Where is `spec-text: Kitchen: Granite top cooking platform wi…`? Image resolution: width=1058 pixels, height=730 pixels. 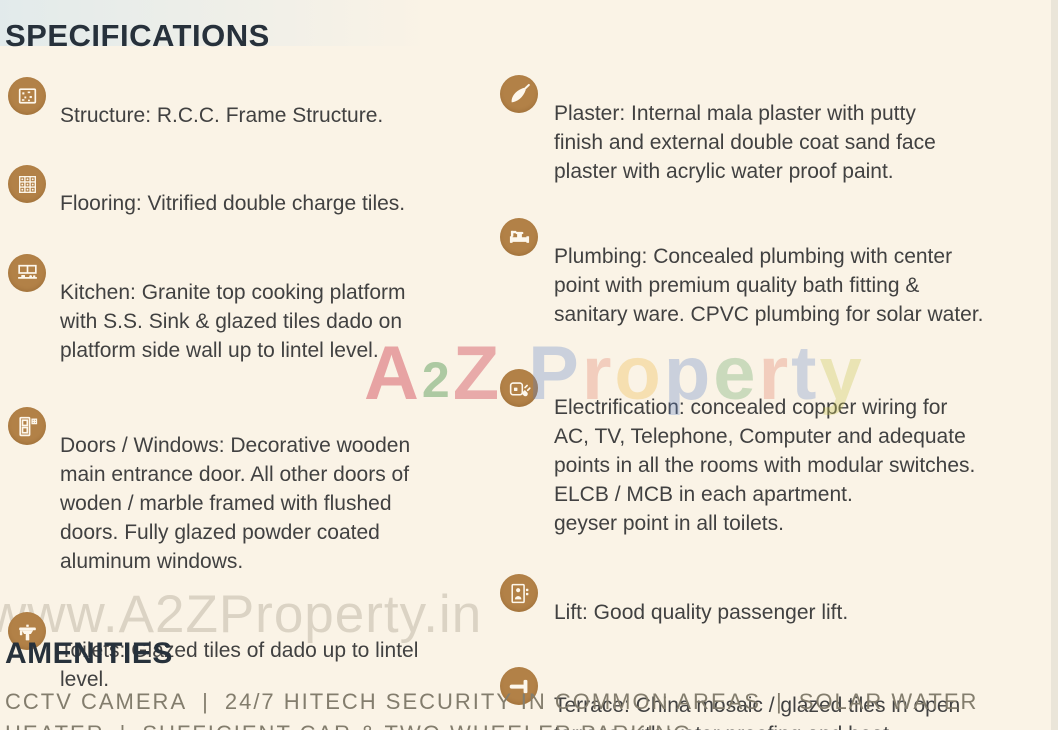 spec-text: Kitchen: Granite top cooking platform wi… is located at coordinates (233, 321).